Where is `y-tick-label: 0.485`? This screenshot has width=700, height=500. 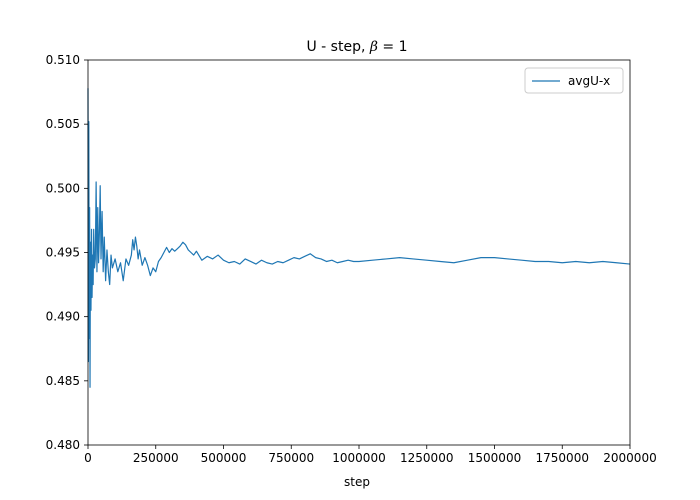 y-tick-label: 0.485 is located at coordinates (63, 381).